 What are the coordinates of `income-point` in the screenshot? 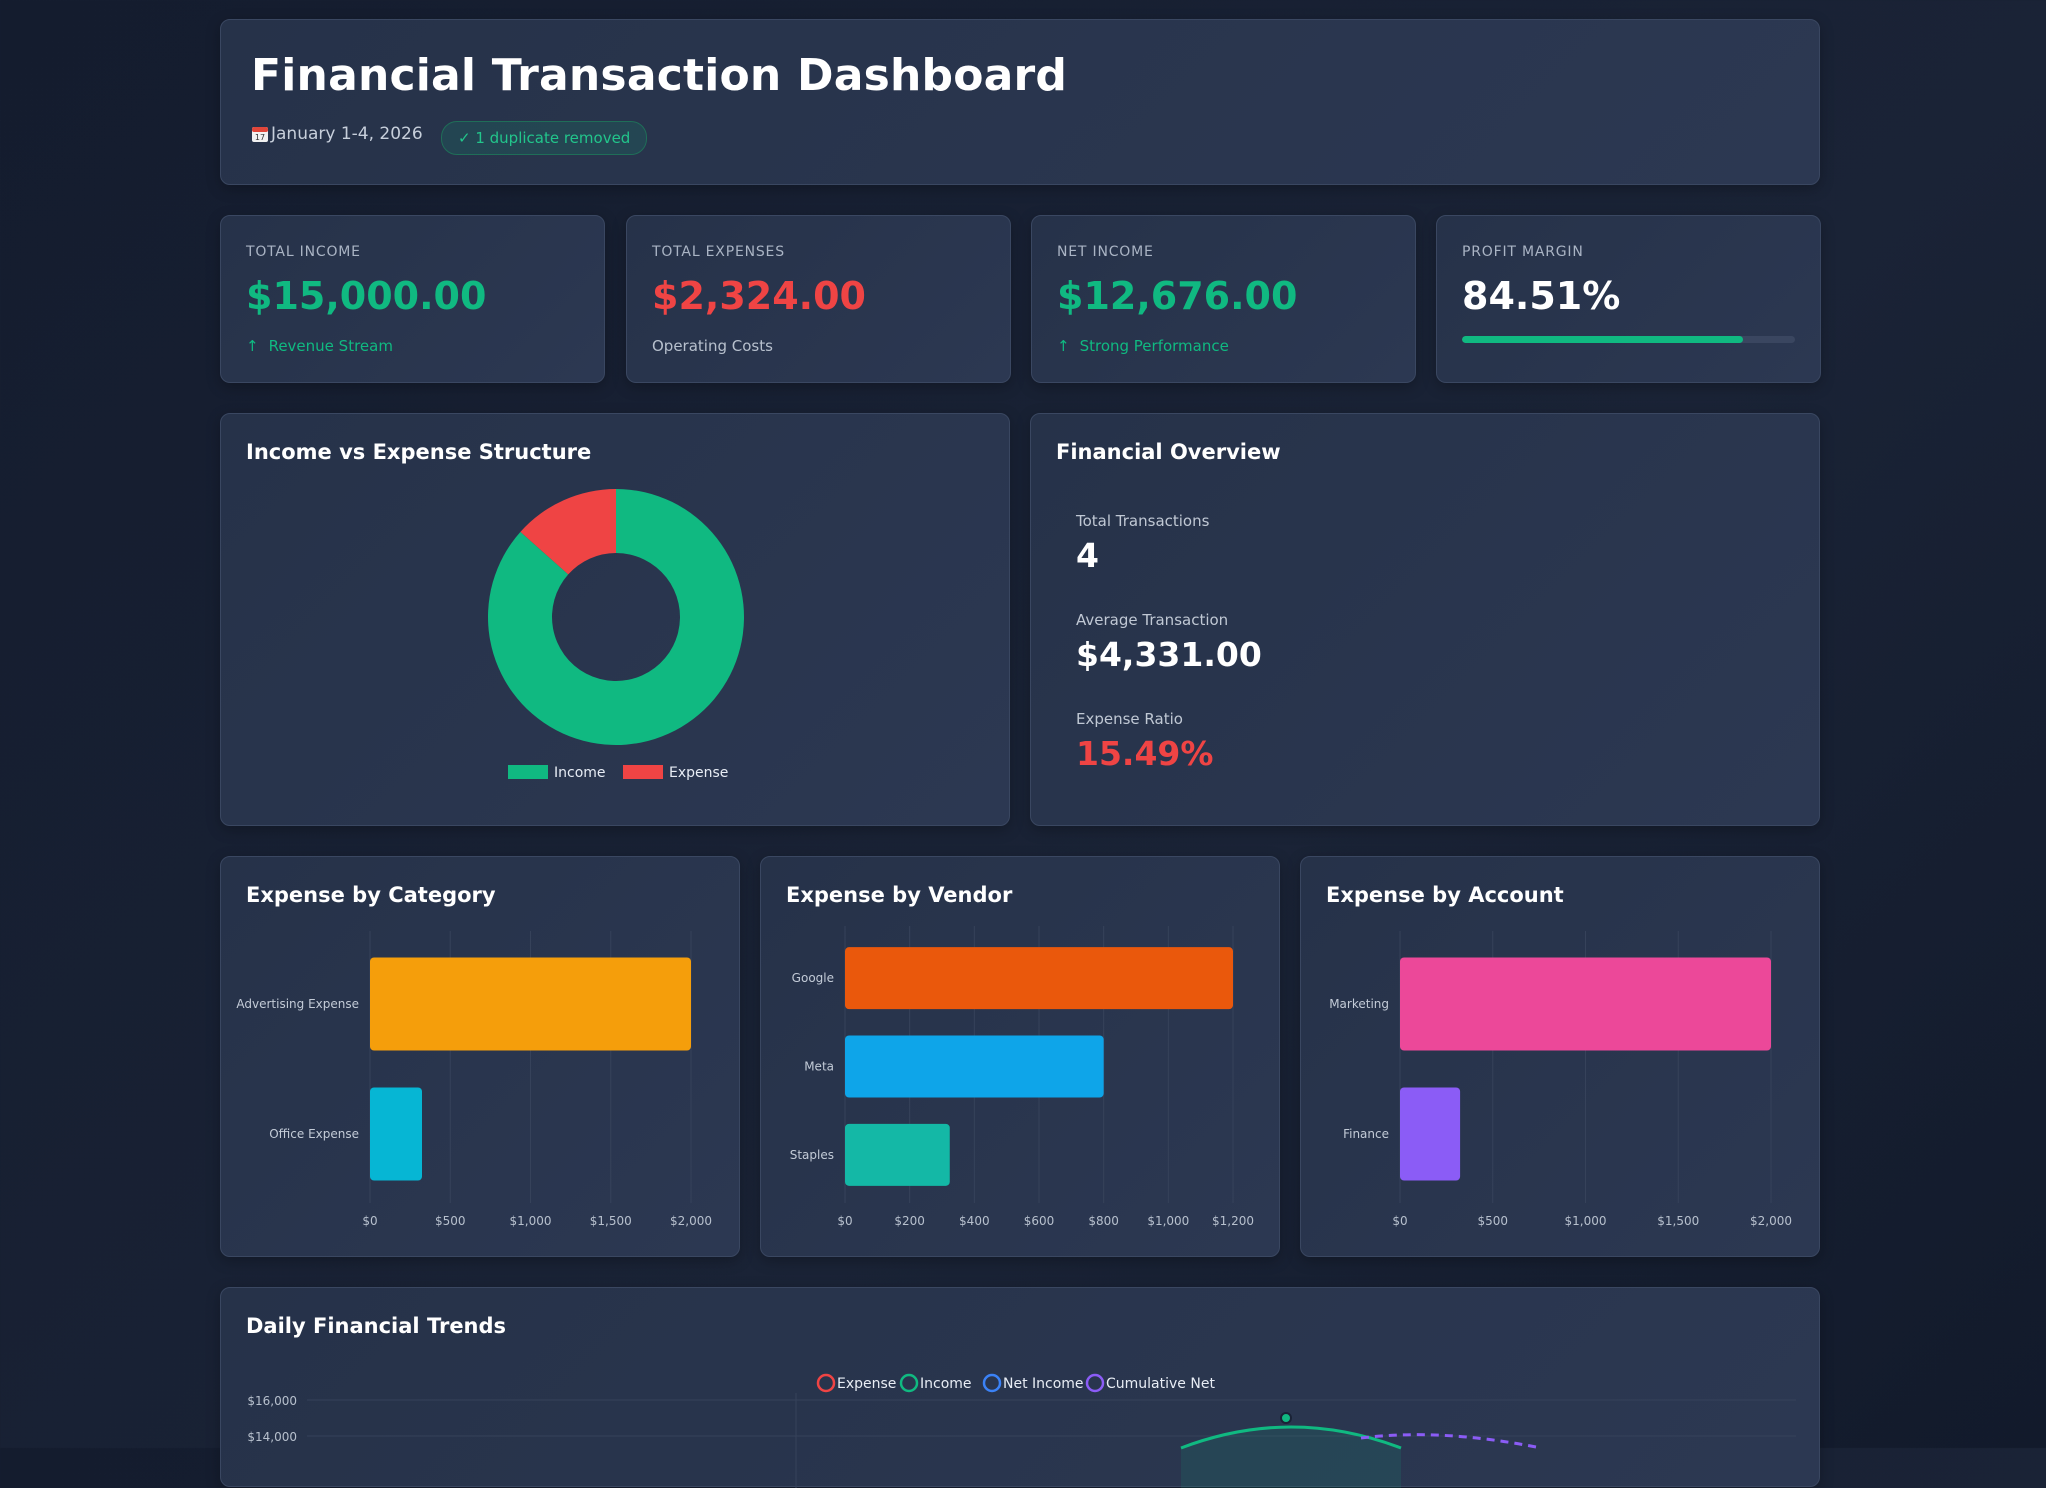 It's located at (1286, 1418).